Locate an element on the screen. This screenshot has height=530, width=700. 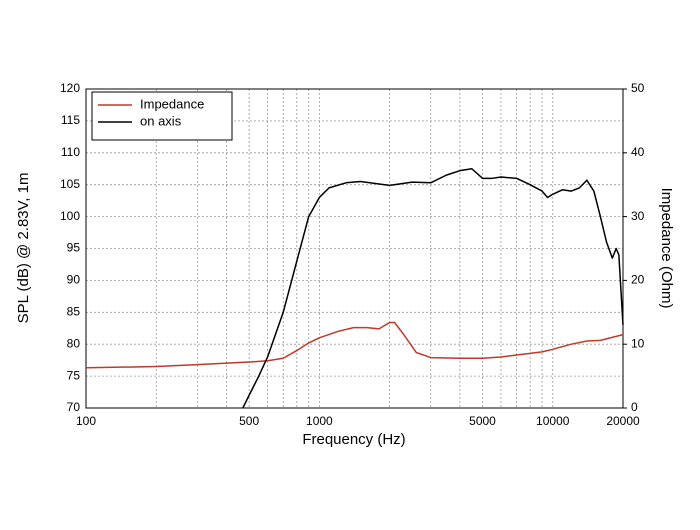
y-tick-label: 105 is located at coordinates (70, 184).